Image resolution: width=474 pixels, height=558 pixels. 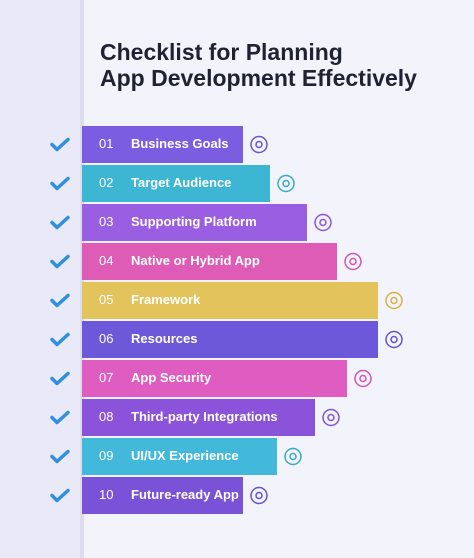 I want to click on item-label: Third-party Integrations, so click(x=204, y=416).